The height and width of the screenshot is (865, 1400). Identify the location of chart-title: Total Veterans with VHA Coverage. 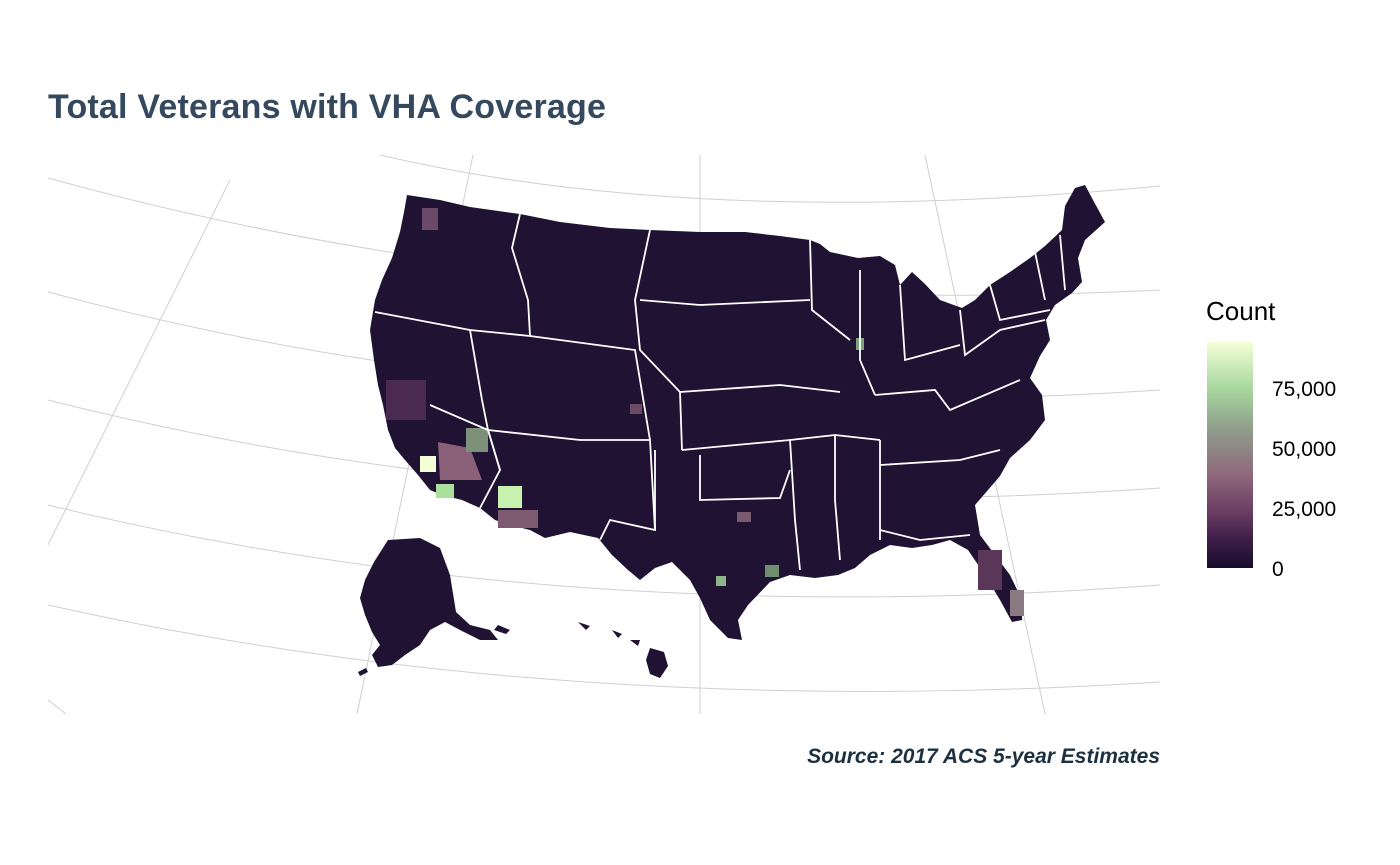
(327, 107).